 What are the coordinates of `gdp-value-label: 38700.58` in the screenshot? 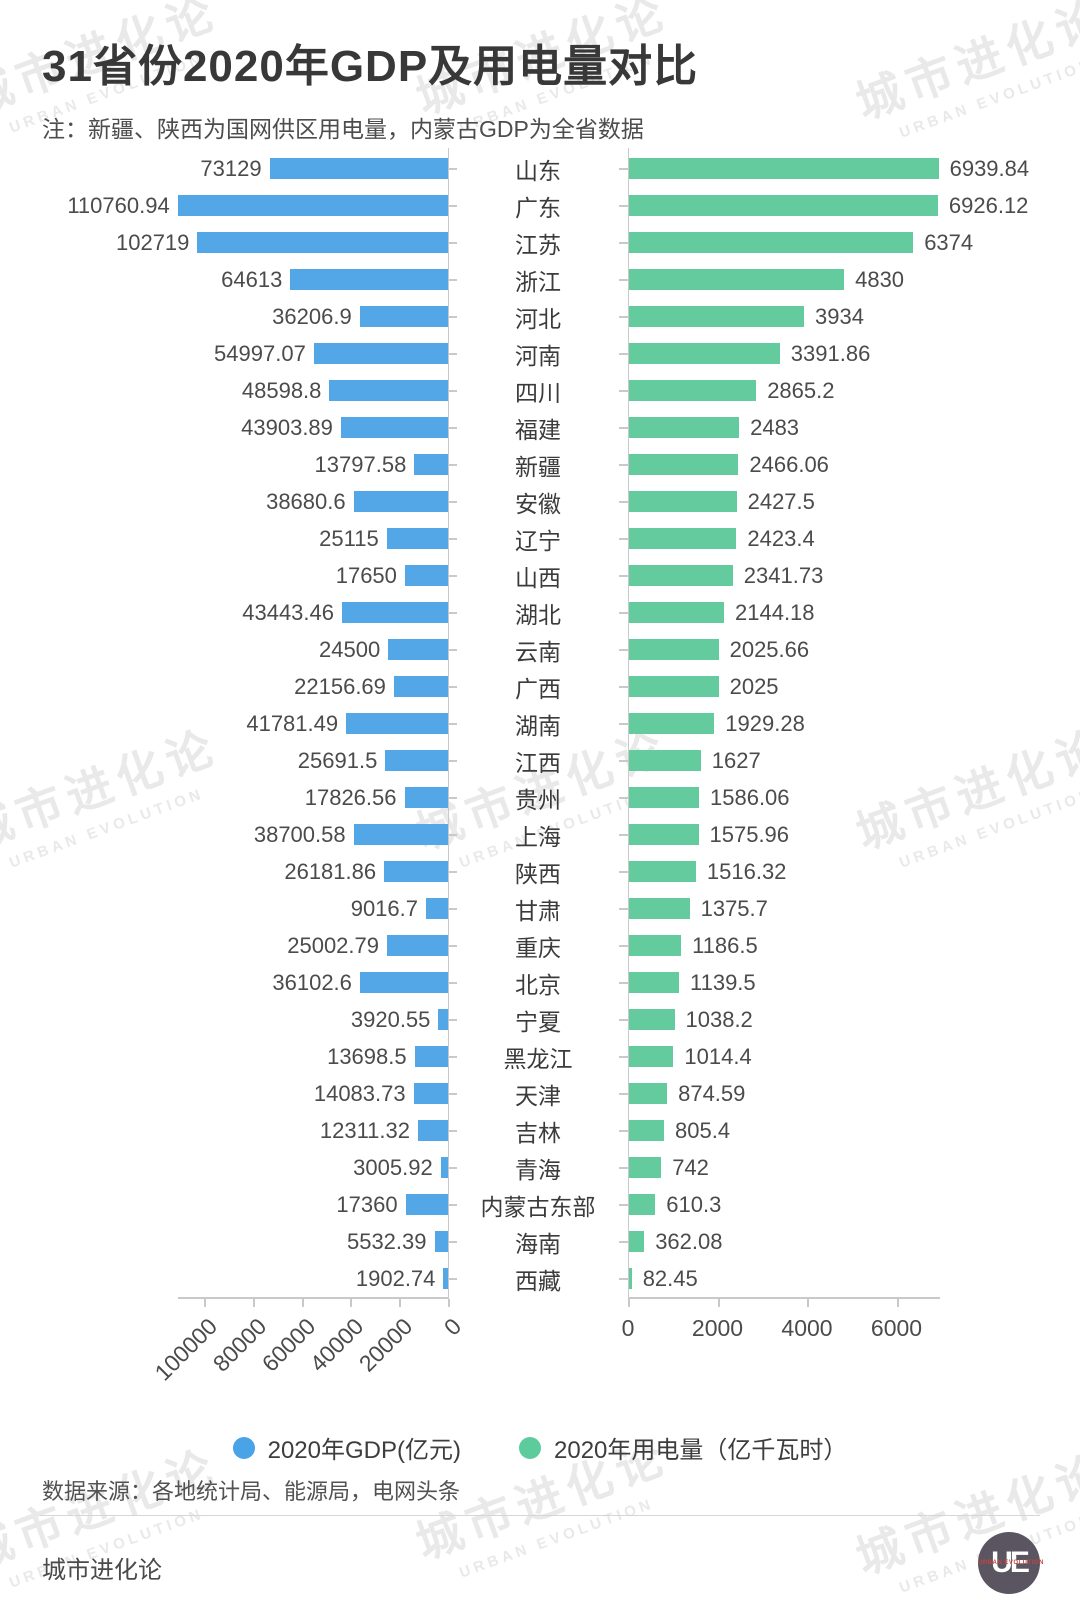 It's located at (299, 834).